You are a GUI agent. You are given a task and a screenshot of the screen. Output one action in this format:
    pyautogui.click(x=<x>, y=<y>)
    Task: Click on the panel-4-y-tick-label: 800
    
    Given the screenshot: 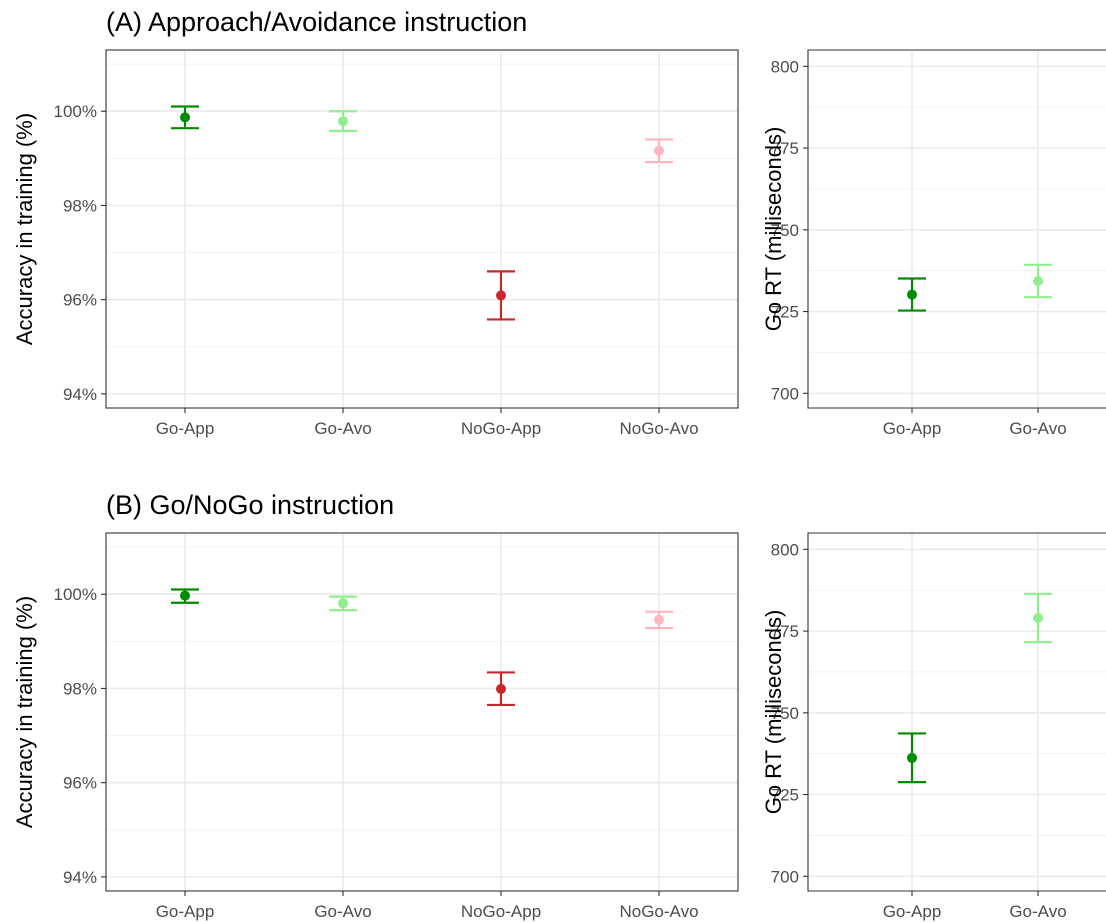 What is the action you would take?
    pyautogui.click(x=785, y=549)
    